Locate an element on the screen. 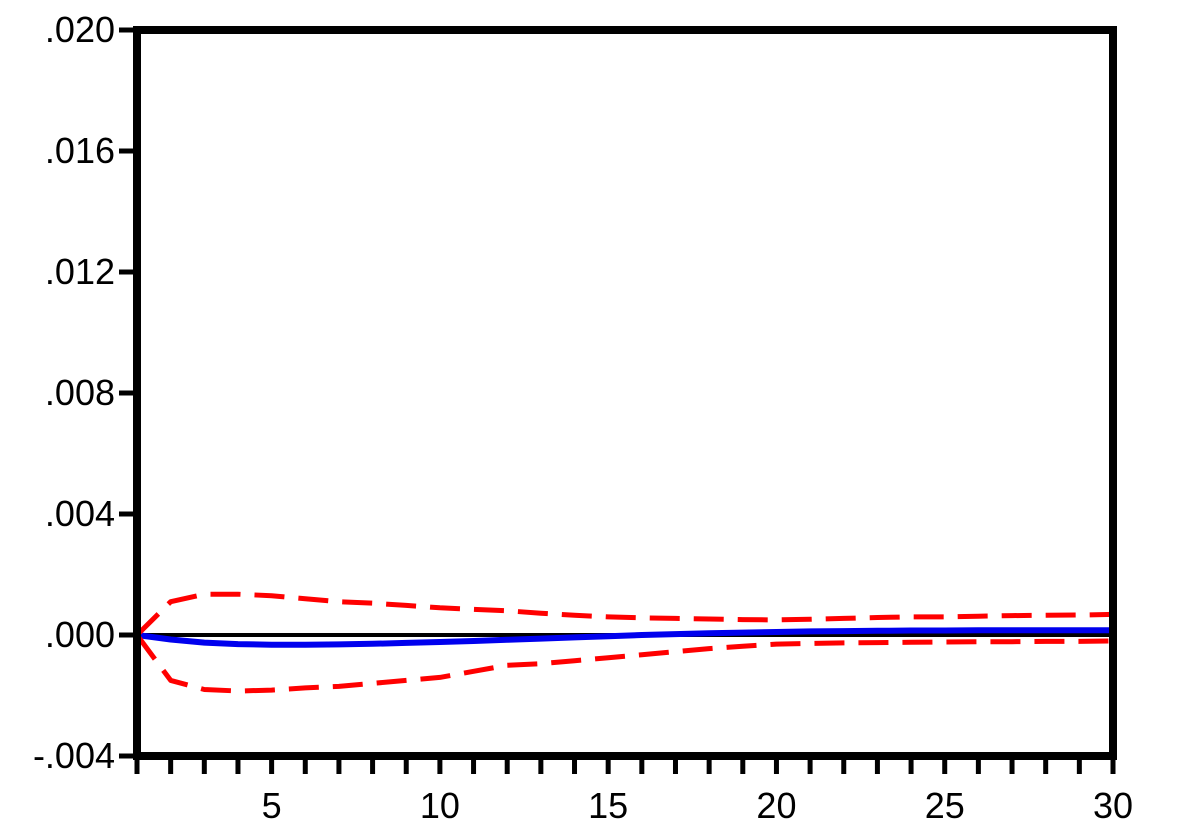  x-tick-label: 20 is located at coordinates (776, 805).